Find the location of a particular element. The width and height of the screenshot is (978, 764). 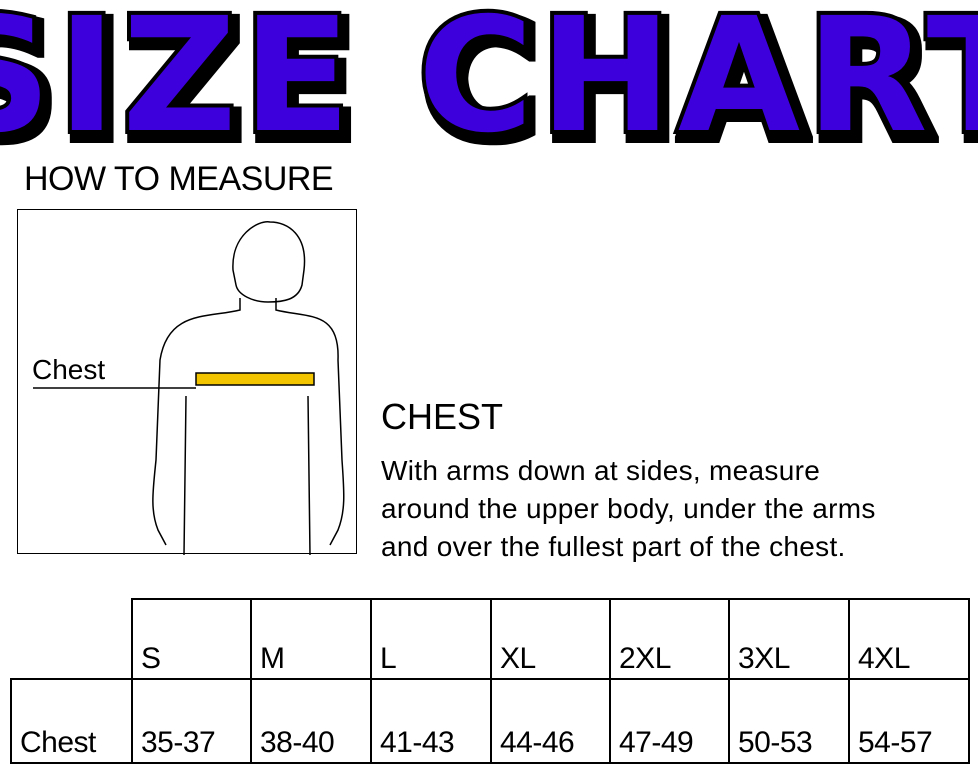

chest-value: 44-46 is located at coordinates (550, 721).